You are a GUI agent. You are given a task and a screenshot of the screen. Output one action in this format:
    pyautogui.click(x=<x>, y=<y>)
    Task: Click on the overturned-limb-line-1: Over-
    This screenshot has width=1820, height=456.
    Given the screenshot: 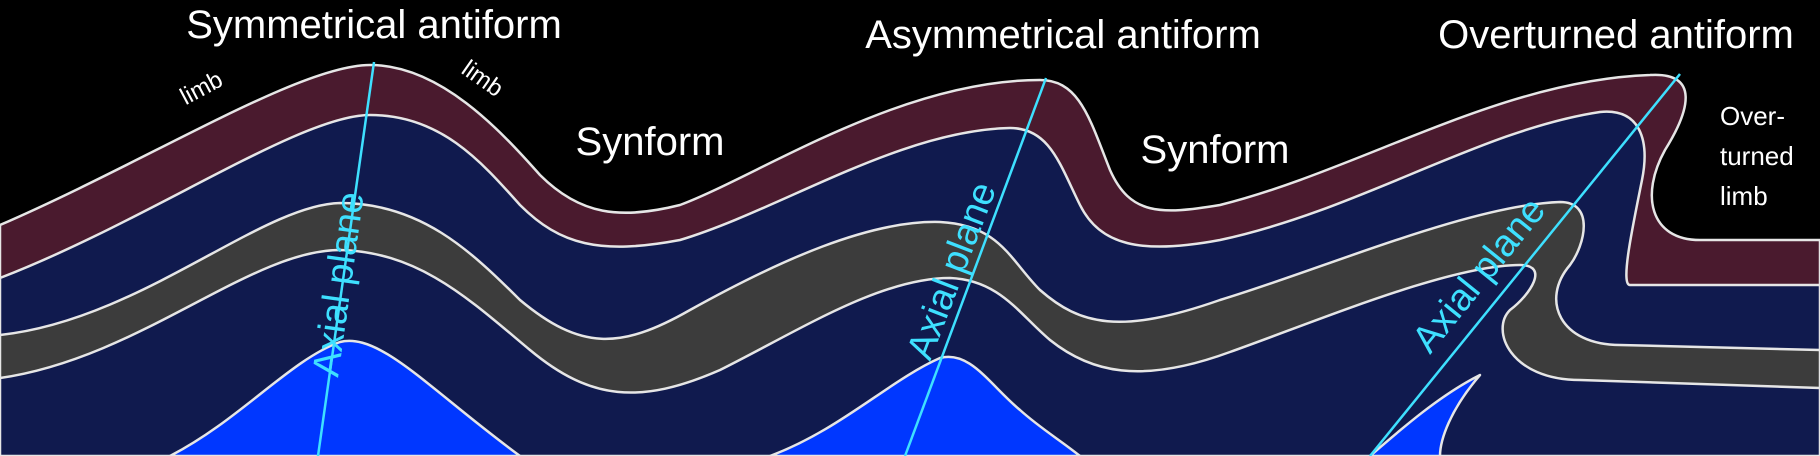 What is the action you would take?
    pyautogui.click(x=1752, y=116)
    